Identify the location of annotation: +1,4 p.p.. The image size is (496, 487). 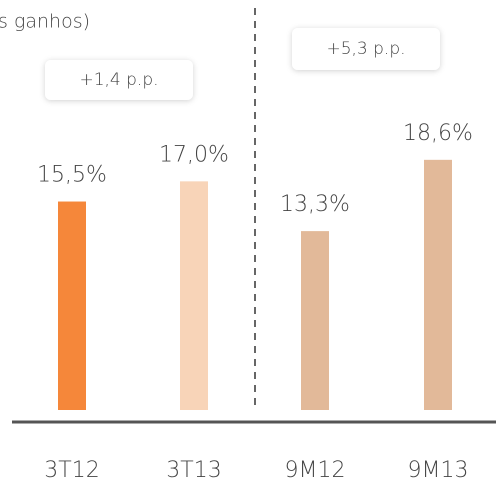
(118, 80).